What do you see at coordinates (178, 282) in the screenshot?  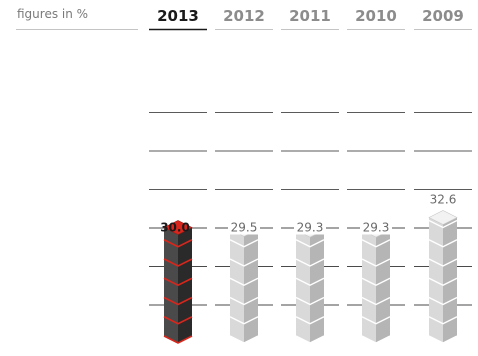 I see `bar-2013` at bounding box center [178, 282].